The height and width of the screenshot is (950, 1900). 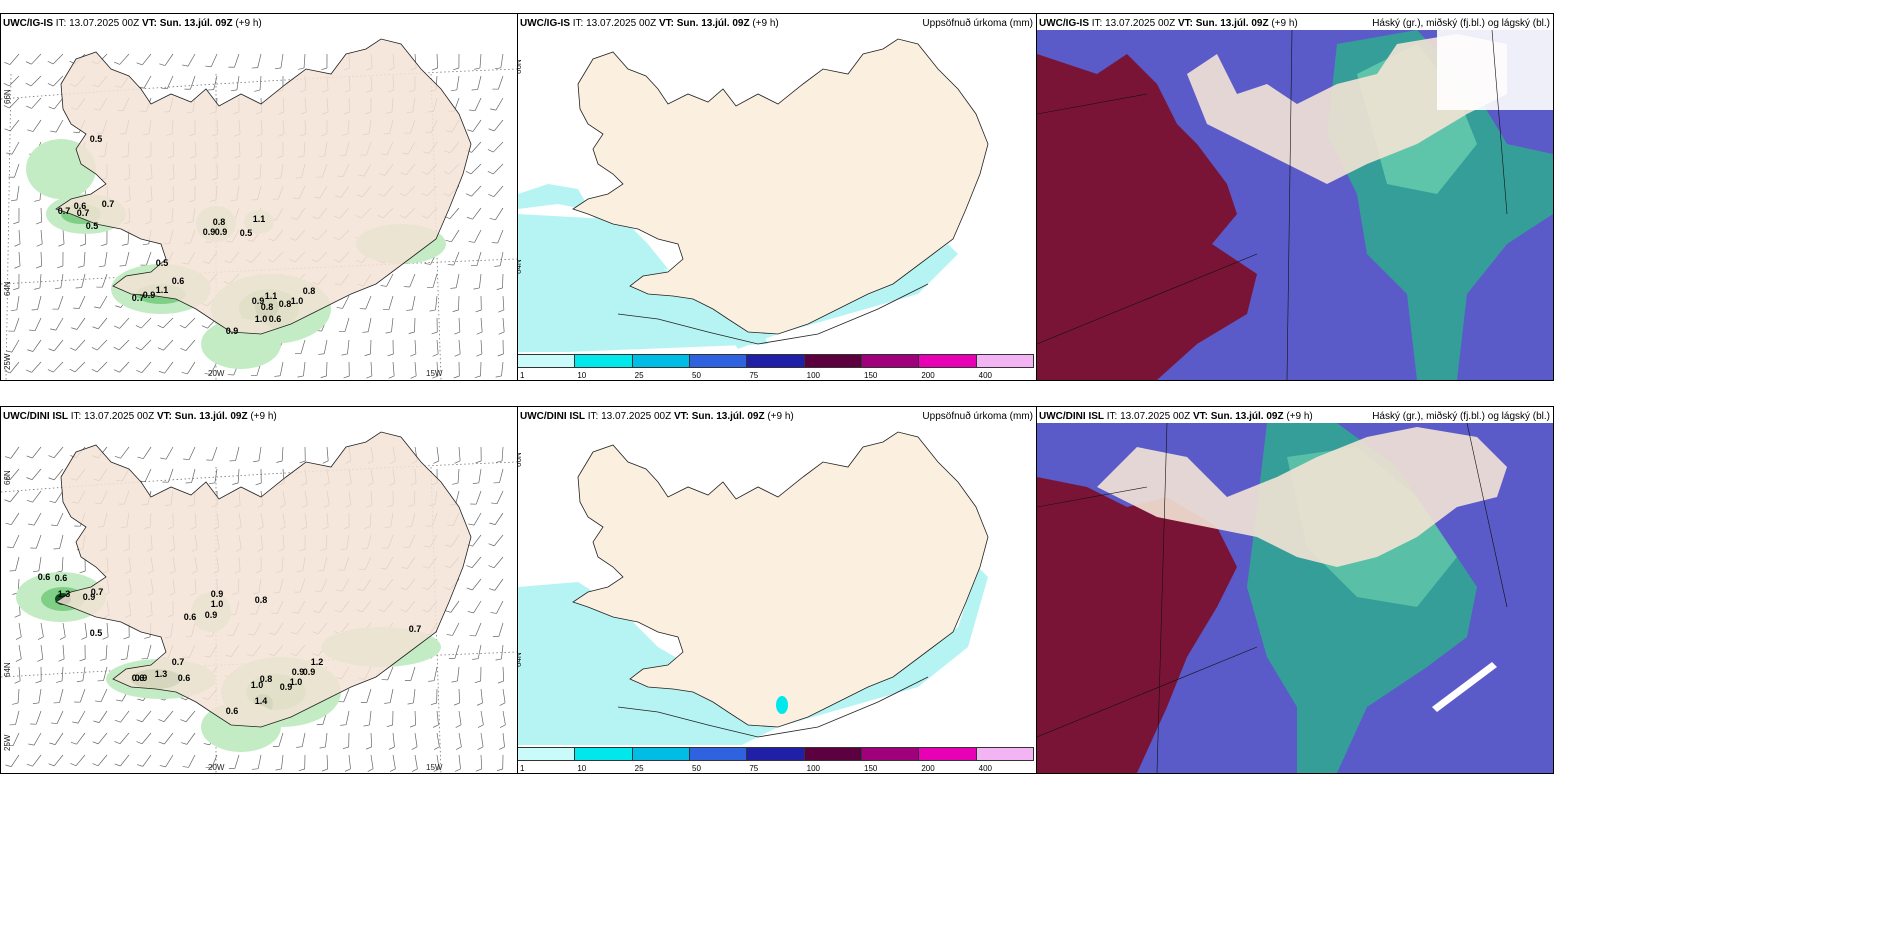 What do you see at coordinates (985, 768) in the screenshot?
I see `colorbar-tick: 400` at bounding box center [985, 768].